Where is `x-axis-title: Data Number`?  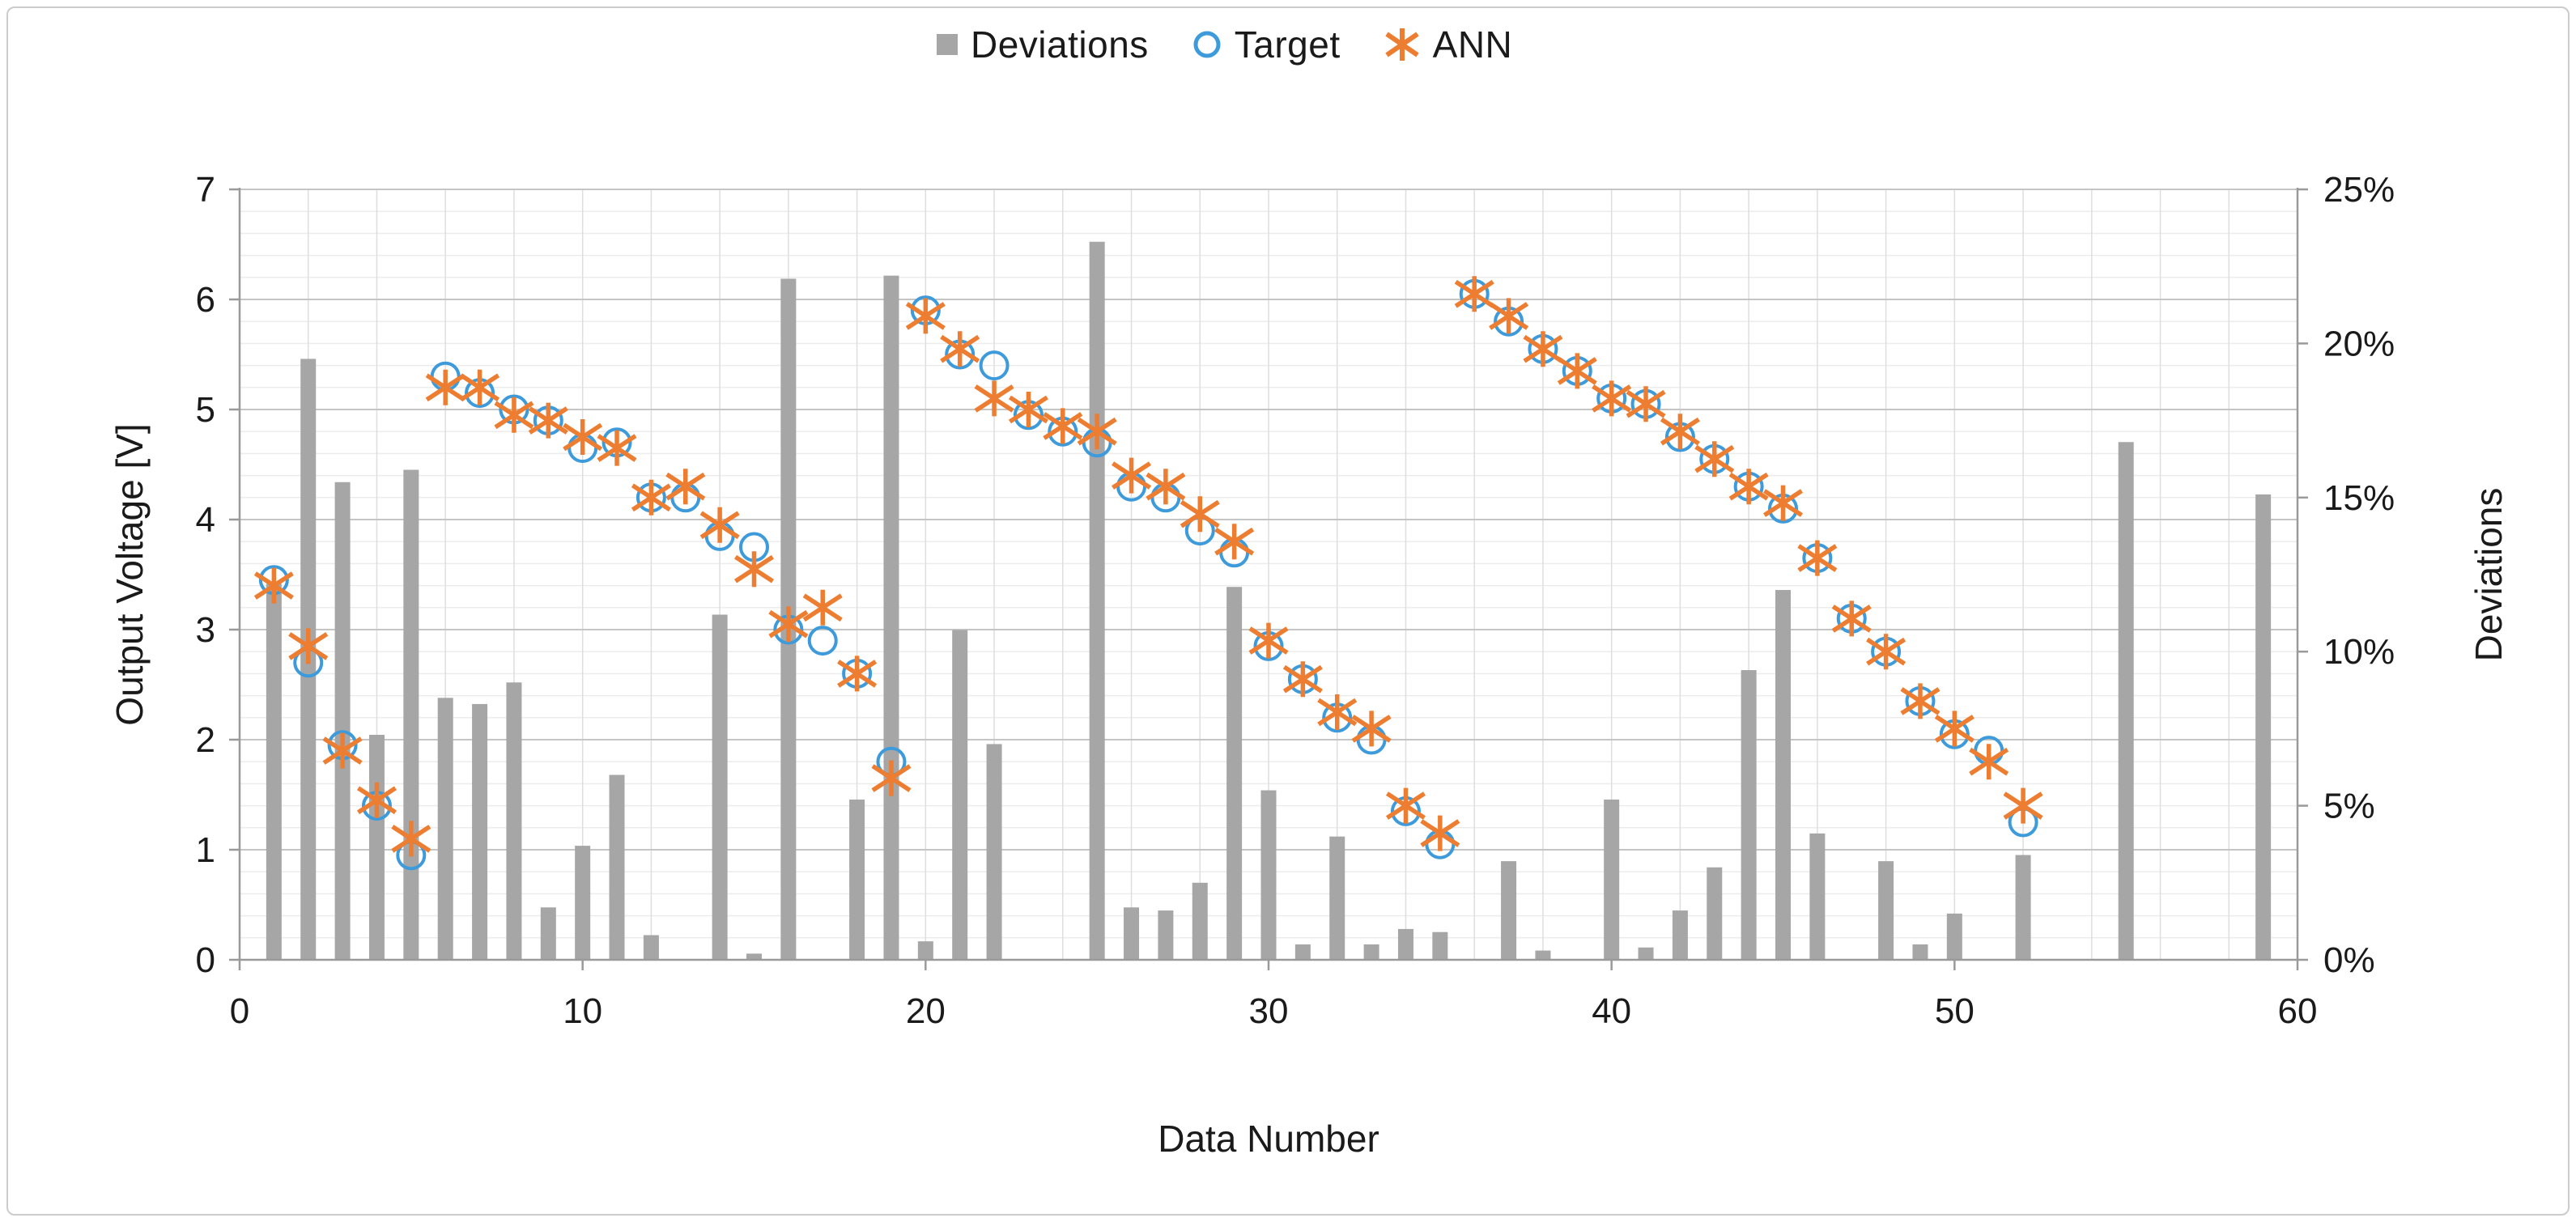
x-axis-title: Data Number is located at coordinates (1268, 1139).